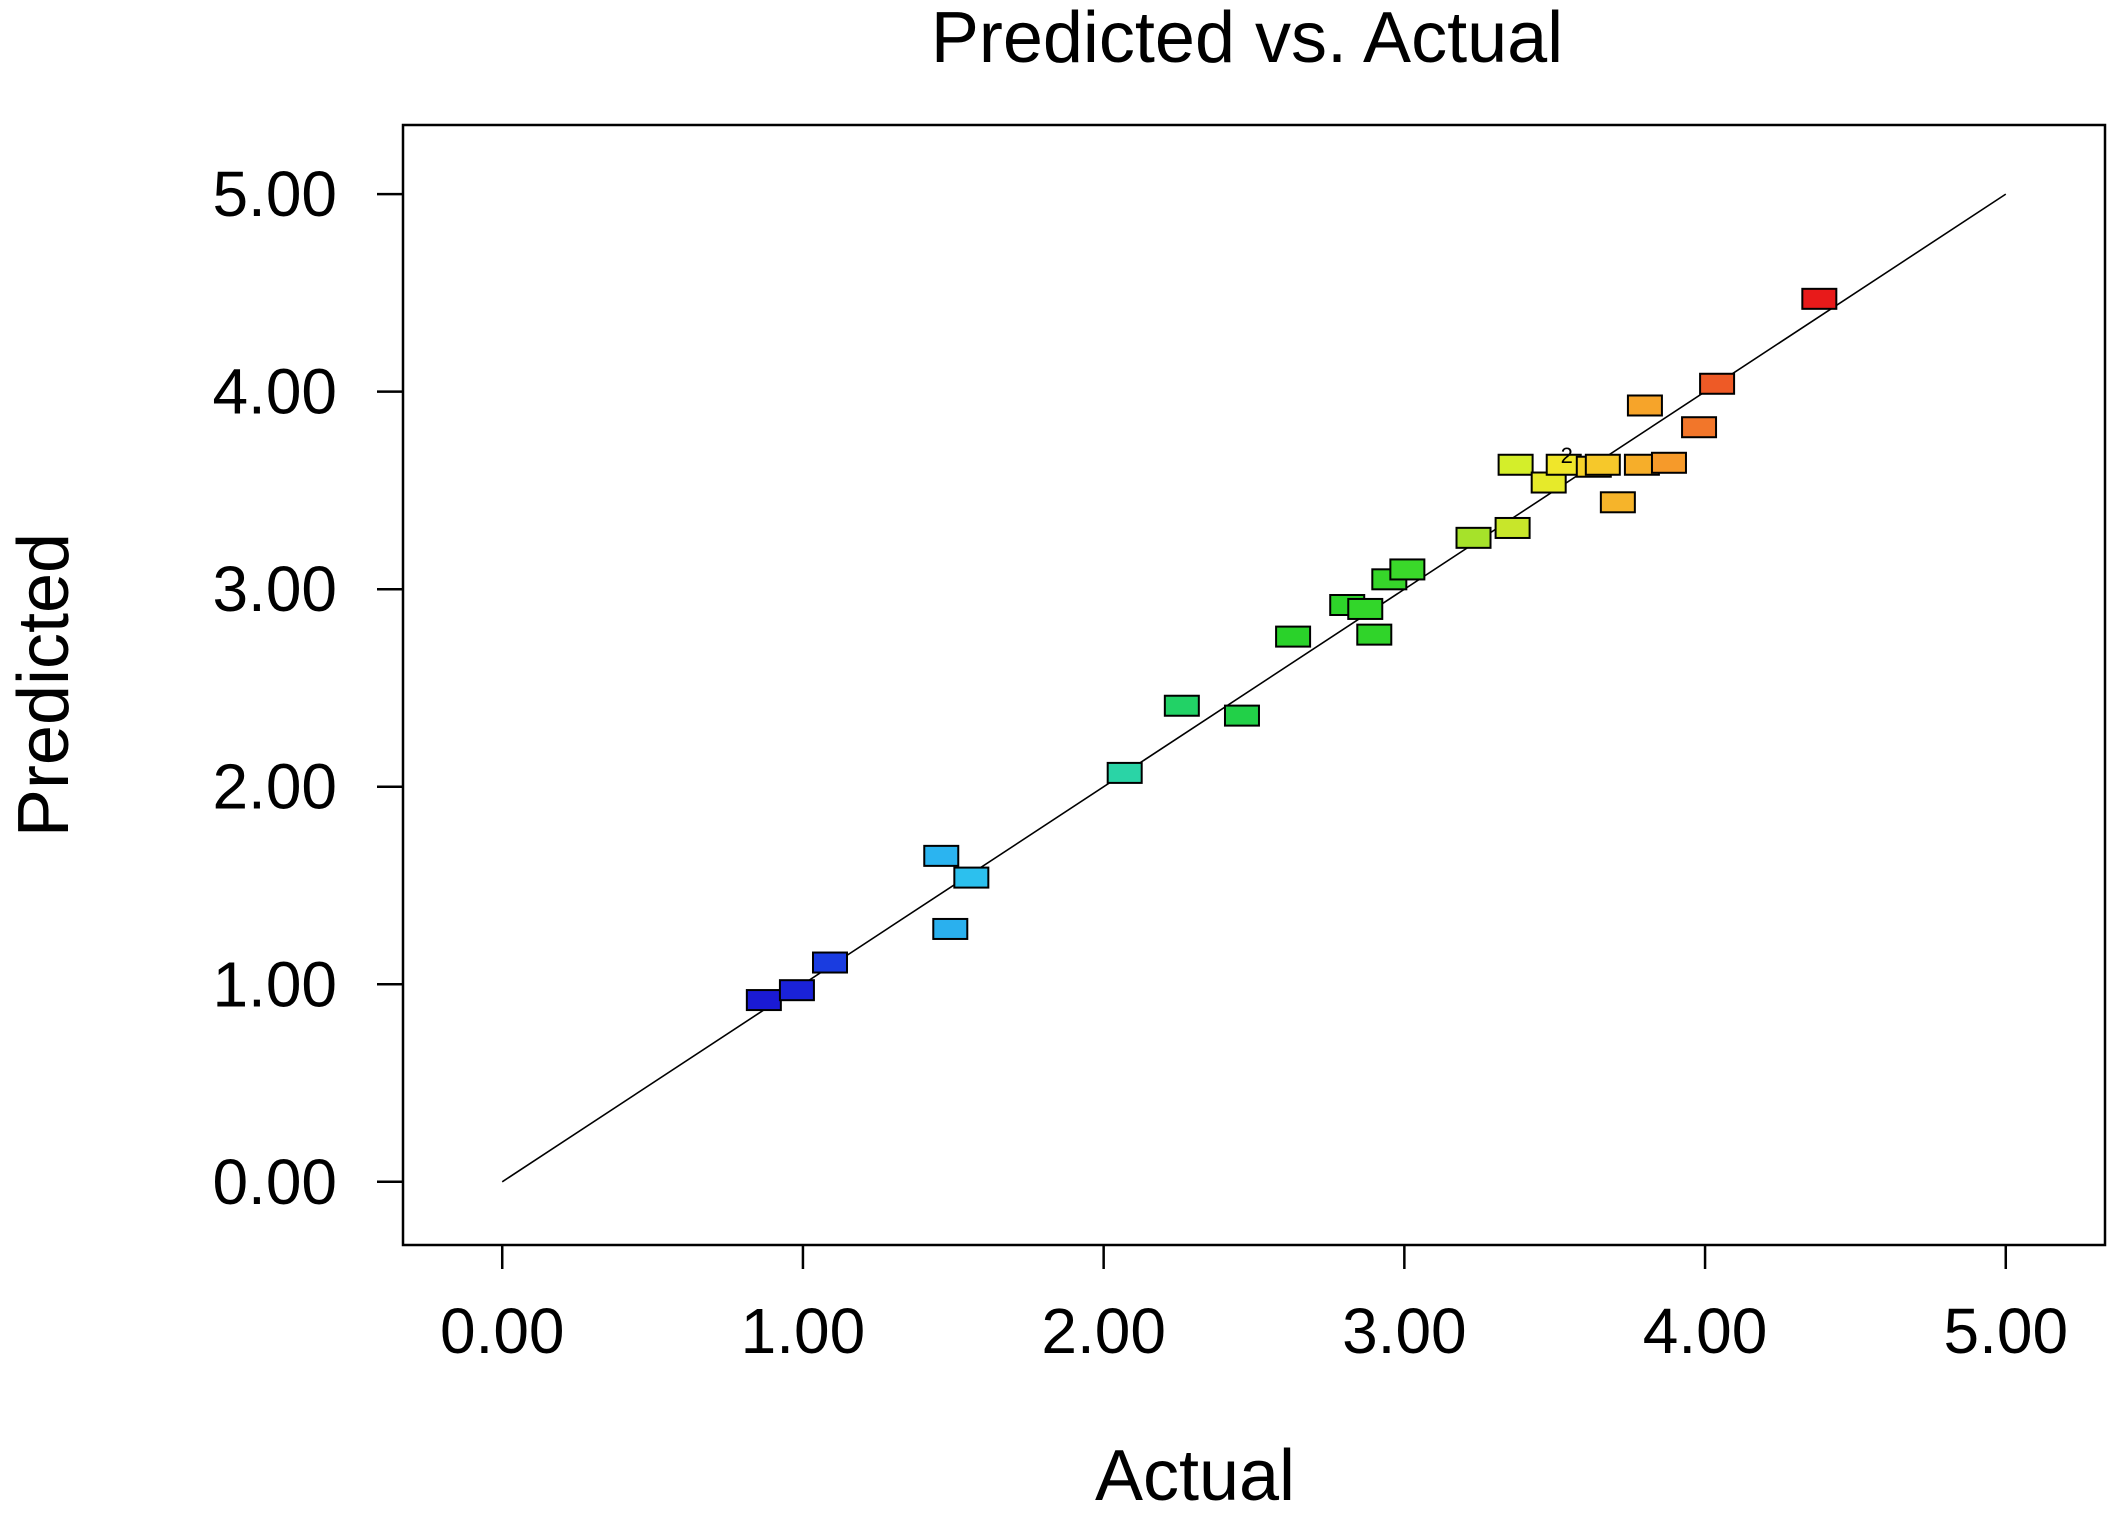 The image size is (2114, 1516). What do you see at coordinates (44, 685) in the screenshot?
I see `y-axis-title: Predicted` at bounding box center [44, 685].